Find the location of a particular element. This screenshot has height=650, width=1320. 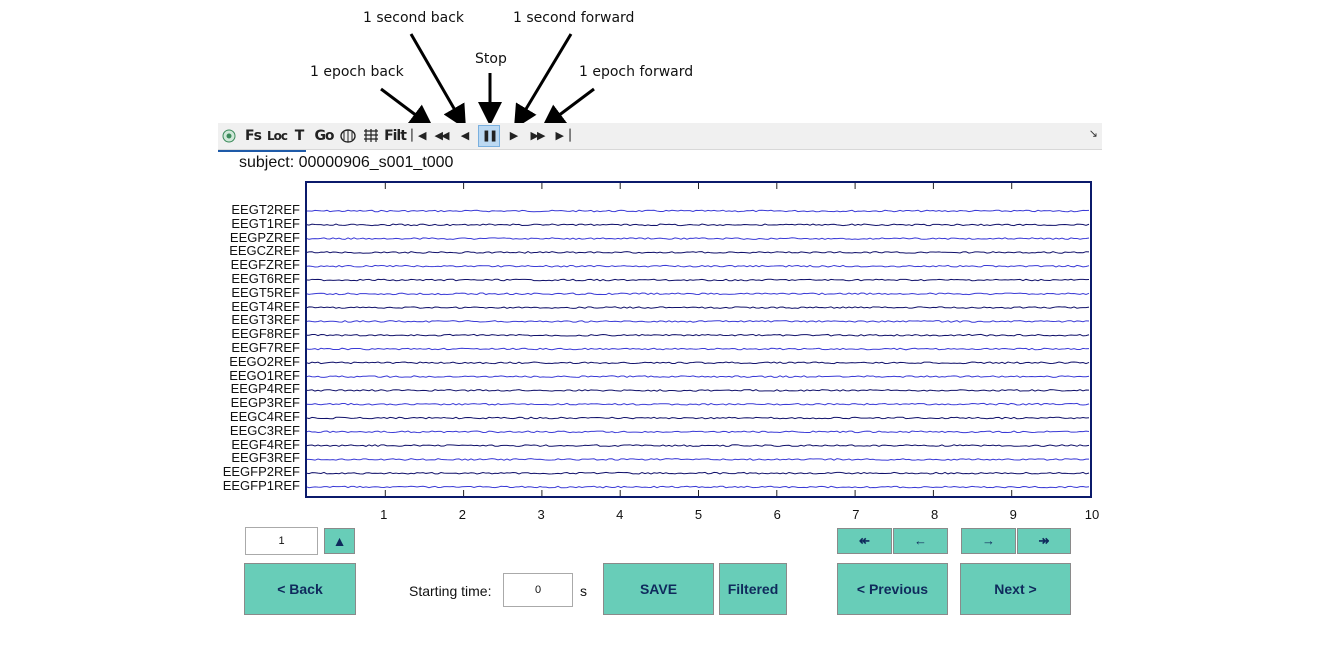

second-forward-nav-button: → is located at coordinates (988, 541).